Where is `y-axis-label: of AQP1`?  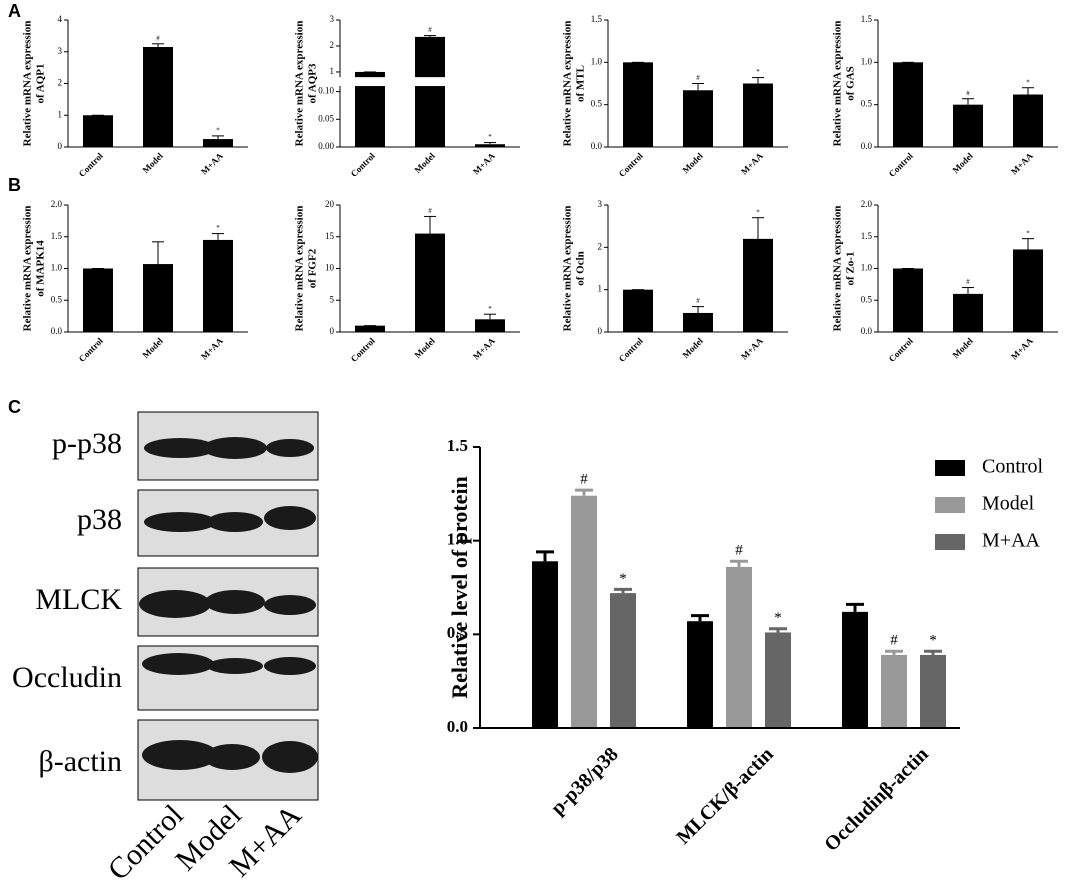
y-axis-label: of AQP1 is located at coordinates (41, 83).